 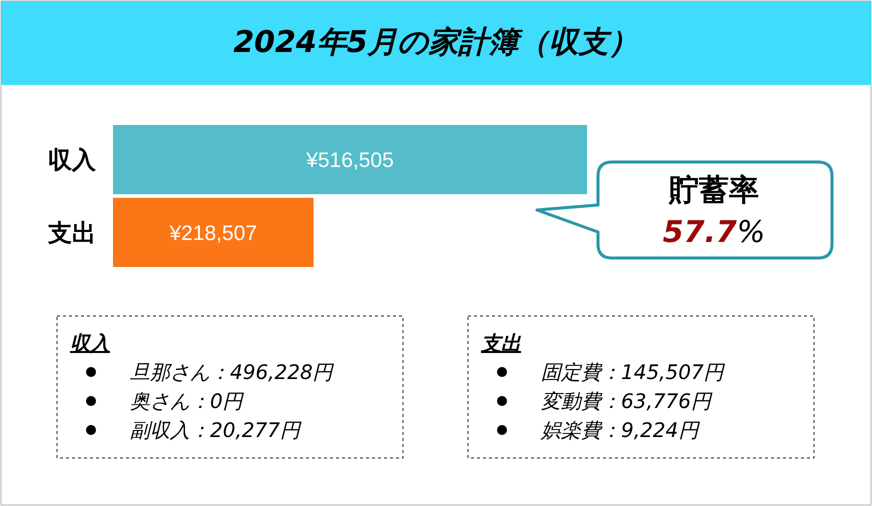 What do you see at coordinates (714, 232) in the screenshot?
I see `text: 57.7%` at bounding box center [714, 232].